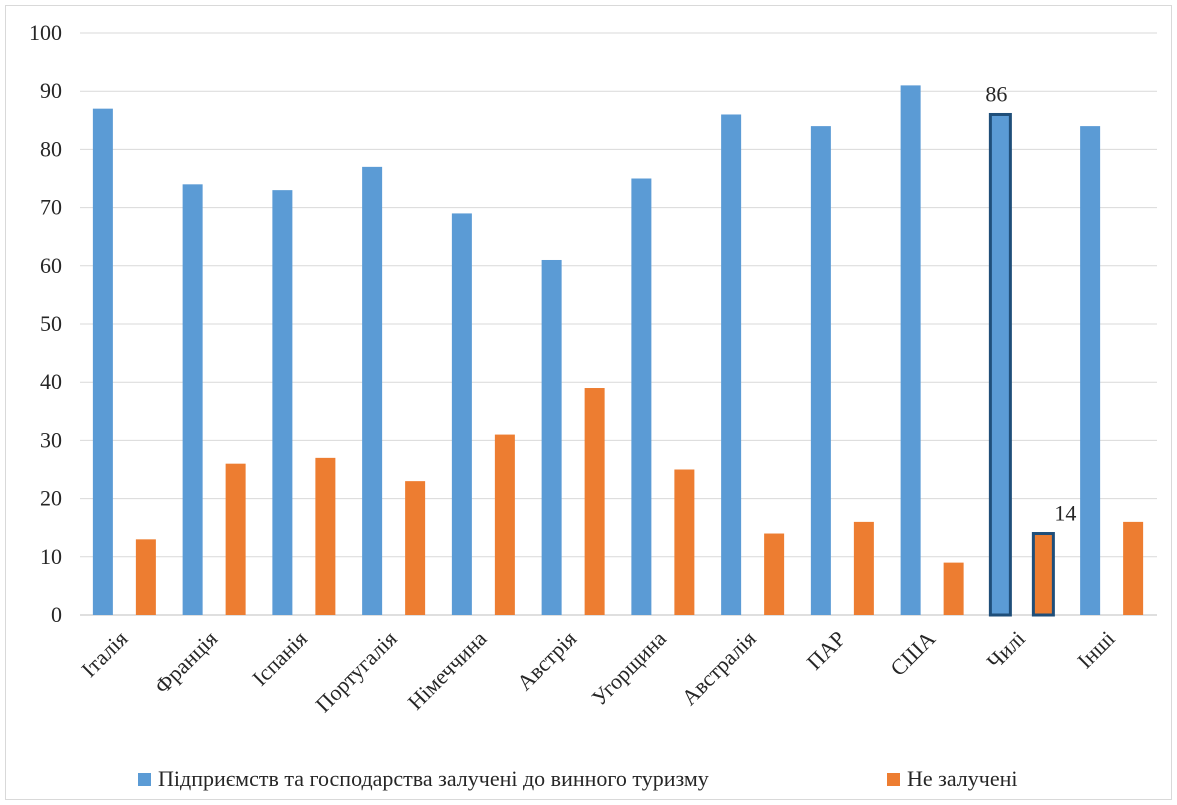 This screenshot has width=1177, height=805. Describe the element at coordinates (893, 779) in the screenshot. I see `legend-swatch-not-involved` at that location.